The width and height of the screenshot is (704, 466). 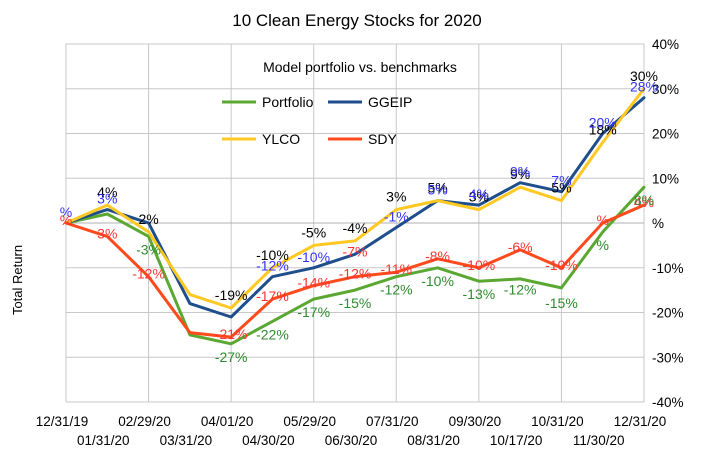 I want to click on y-tick-label: %, so click(x=658, y=223).